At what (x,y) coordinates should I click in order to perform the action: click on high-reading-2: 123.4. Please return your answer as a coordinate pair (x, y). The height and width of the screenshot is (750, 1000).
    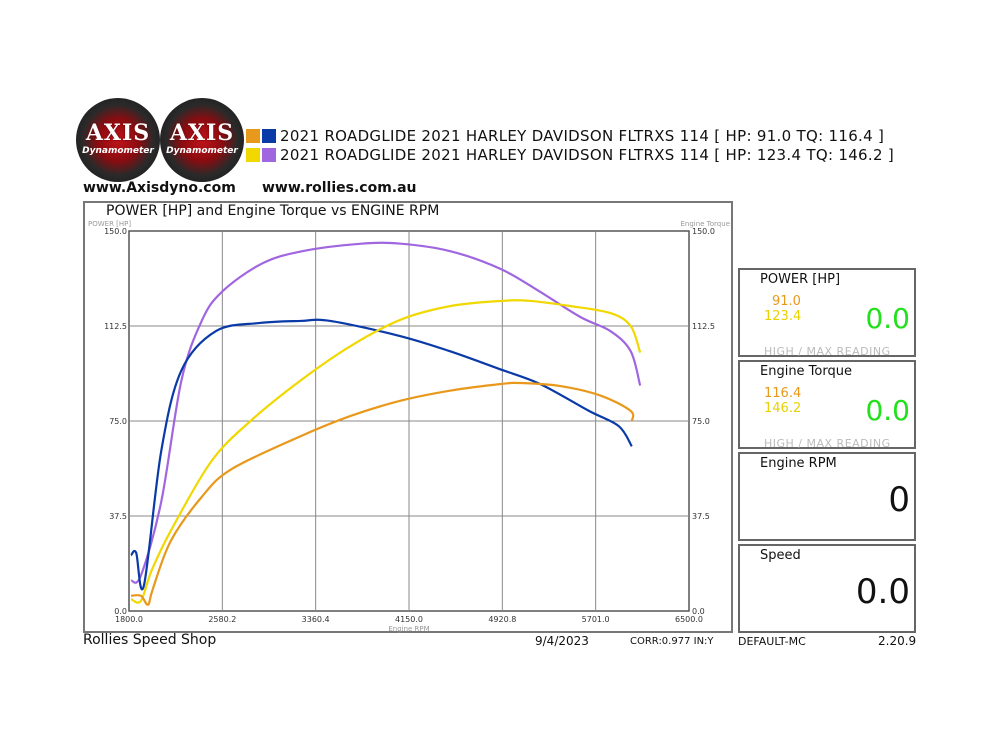
    Looking at the image, I should click on (783, 316).